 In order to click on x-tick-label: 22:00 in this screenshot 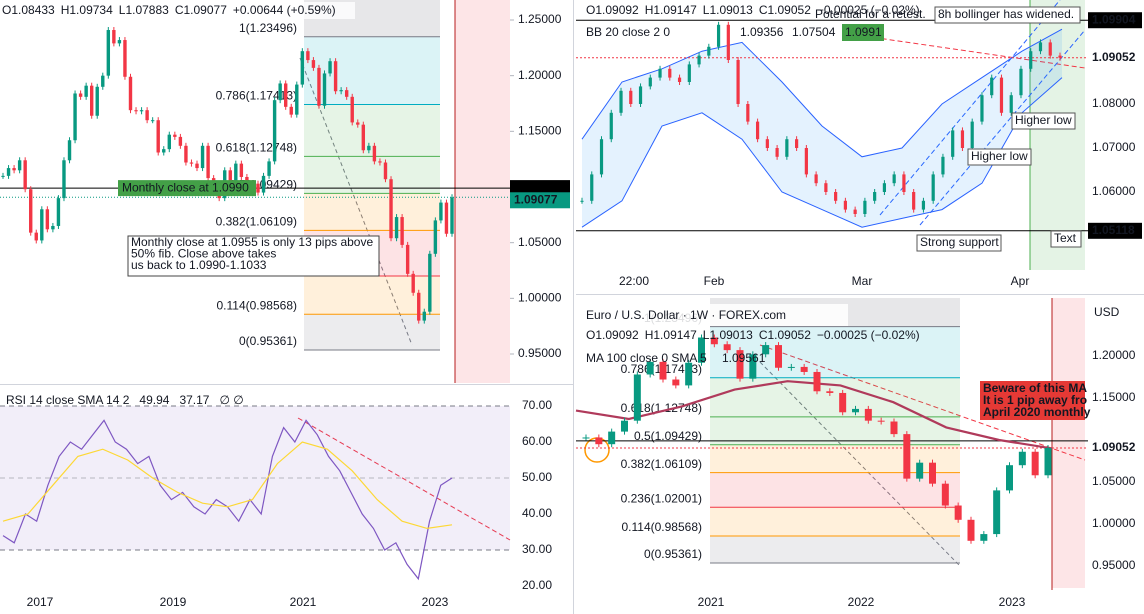, I will do `click(634, 281)`.